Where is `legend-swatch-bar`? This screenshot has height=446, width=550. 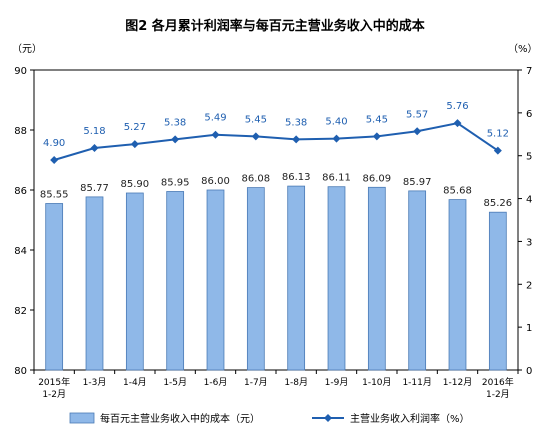 legend-swatch-bar is located at coordinates (82, 418).